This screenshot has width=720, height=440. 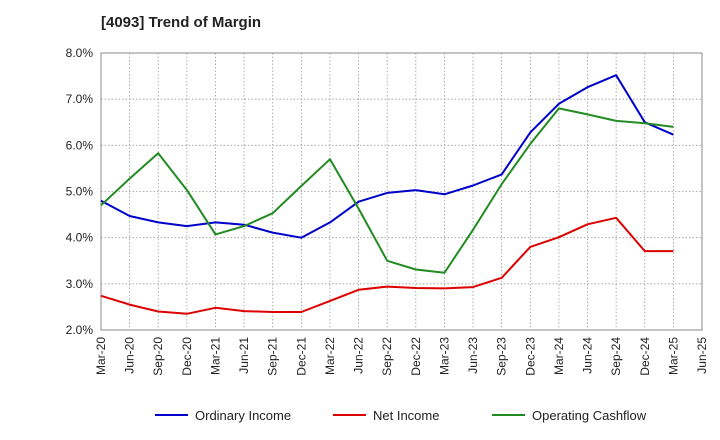 I want to click on x-tick-label: Mar-22, so click(x=330, y=356).